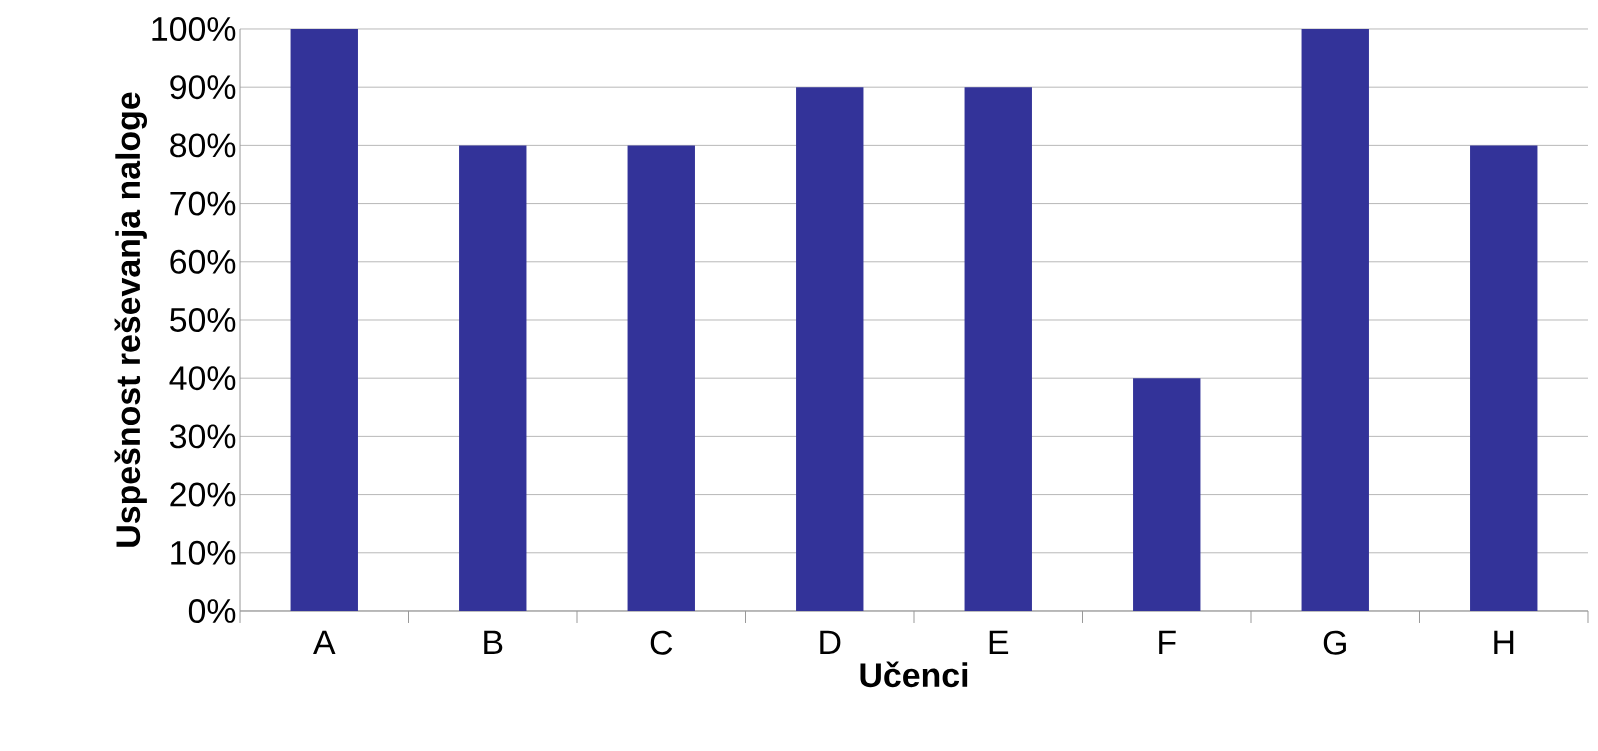 The height and width of the screenshot is (751, 1598). Describe the element at coordinates (194, 28) in the screenshot. I see `y-tick-label: 100%` at that location.